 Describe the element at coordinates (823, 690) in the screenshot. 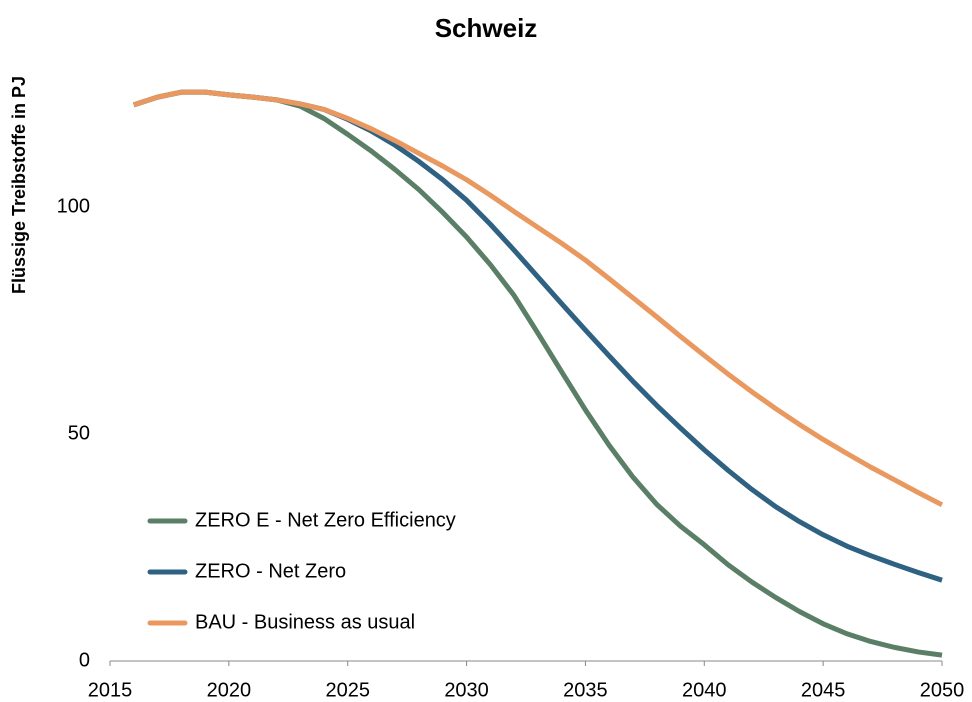

I see `x-tick-label: 2045` at that location.